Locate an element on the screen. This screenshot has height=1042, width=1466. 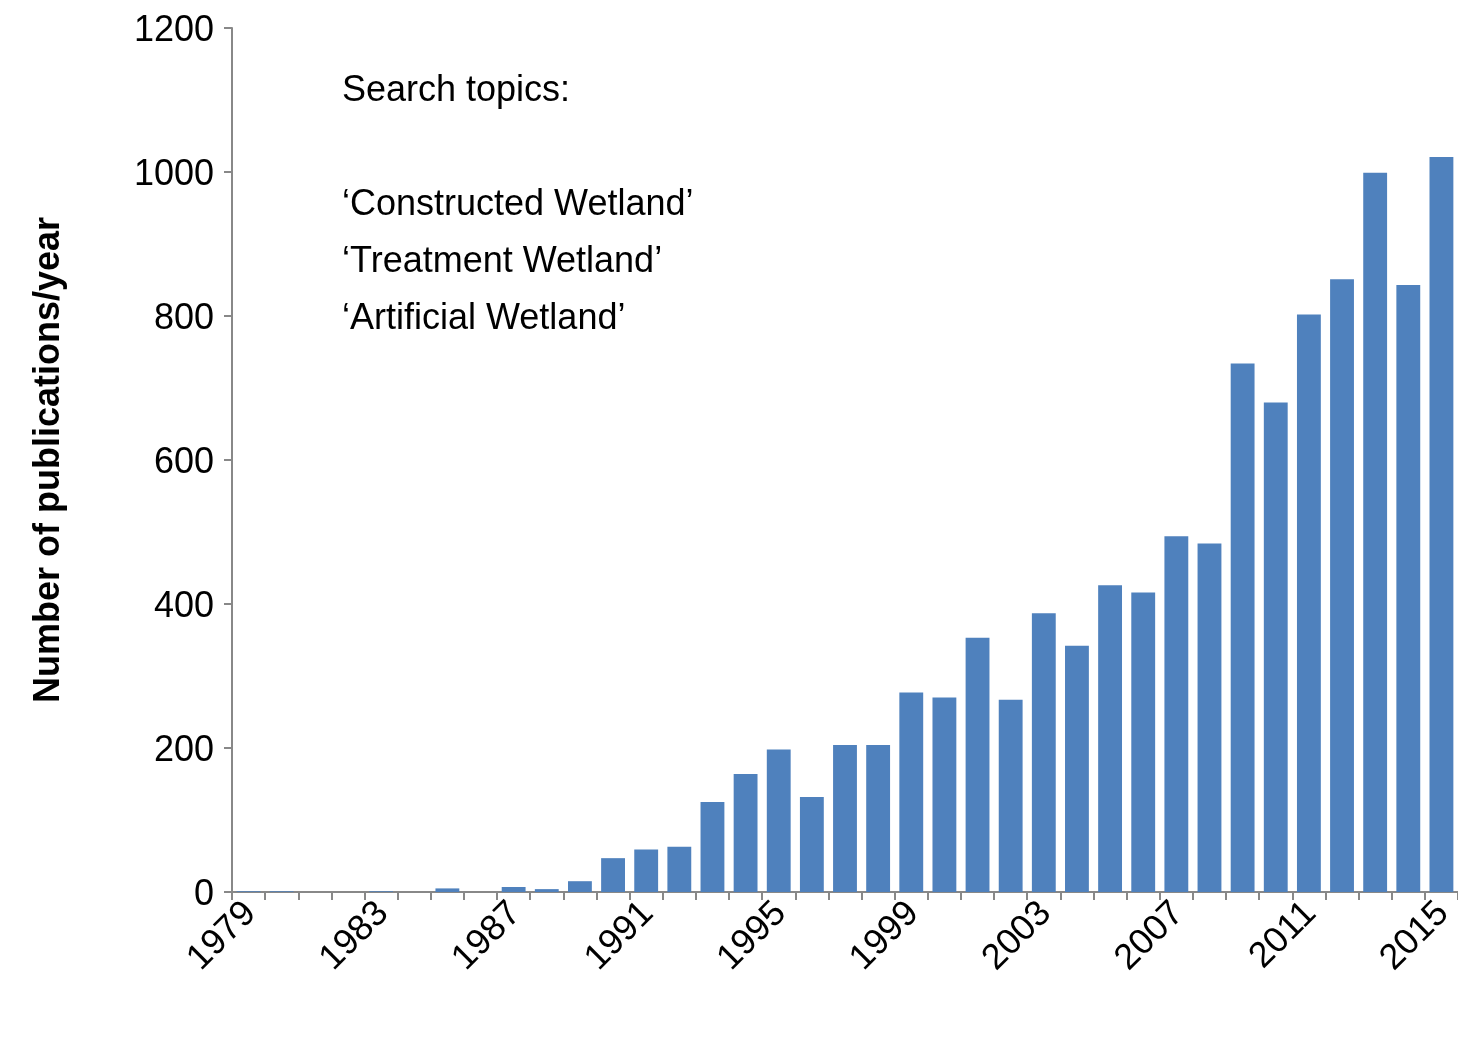
y-tick-label: 600 is located at coordinates (183, 460).